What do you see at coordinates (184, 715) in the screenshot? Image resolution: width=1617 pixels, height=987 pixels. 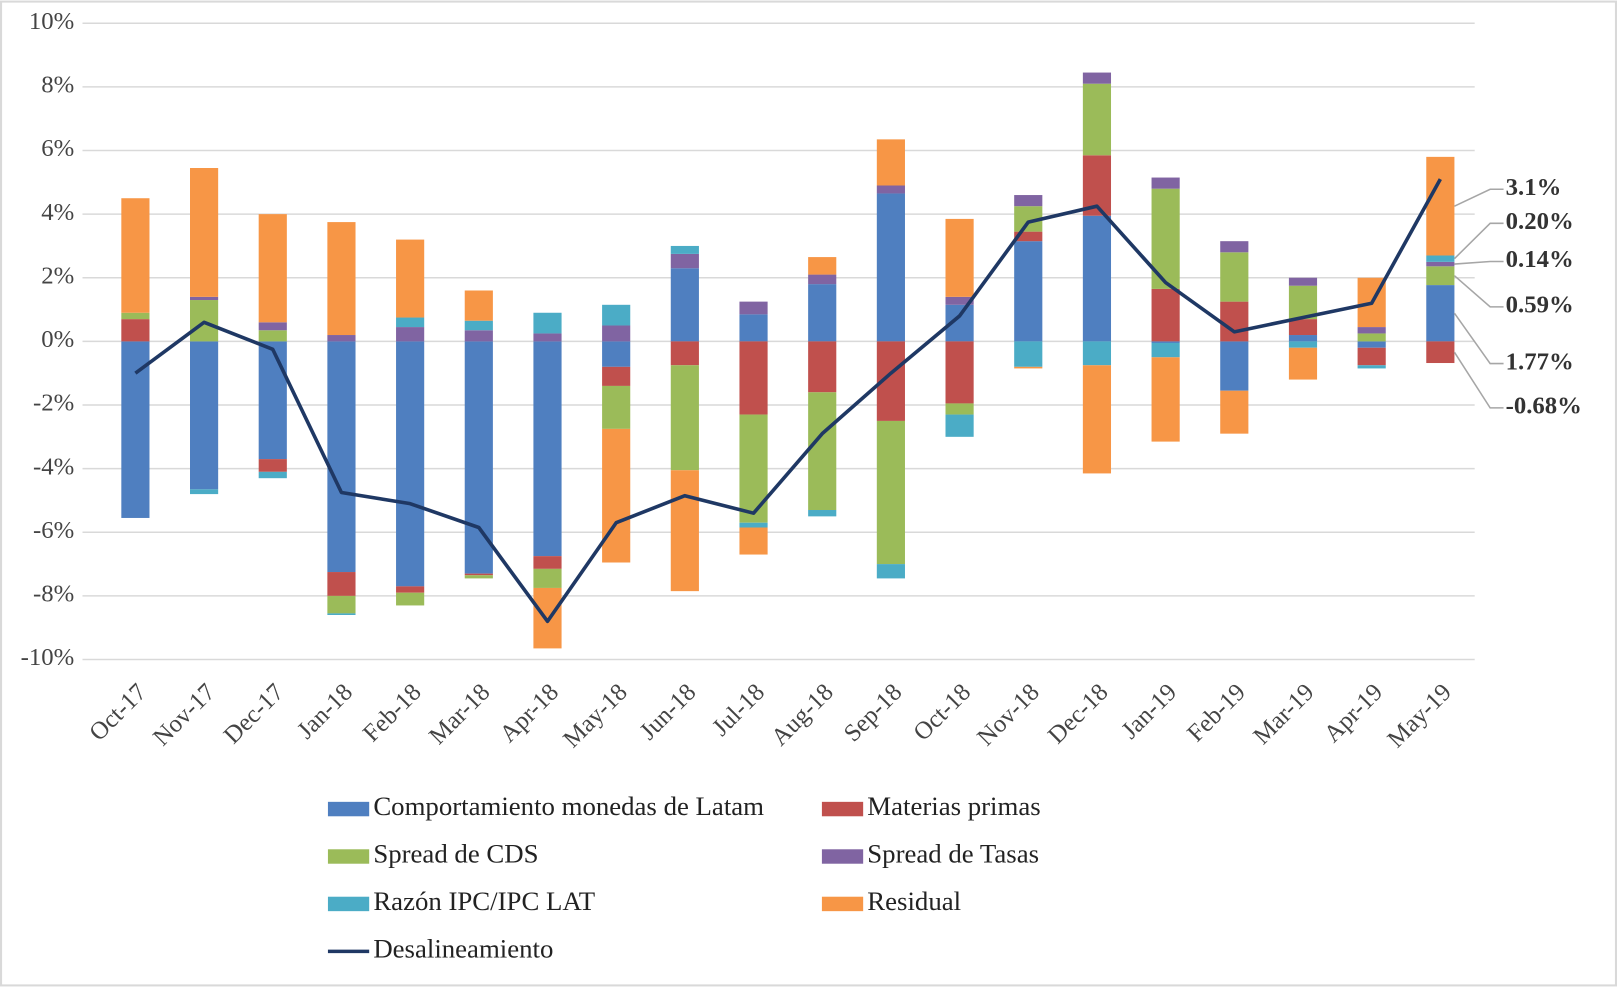 I see `x-tick-label: Nov-17` at bounding box center [184, 715].